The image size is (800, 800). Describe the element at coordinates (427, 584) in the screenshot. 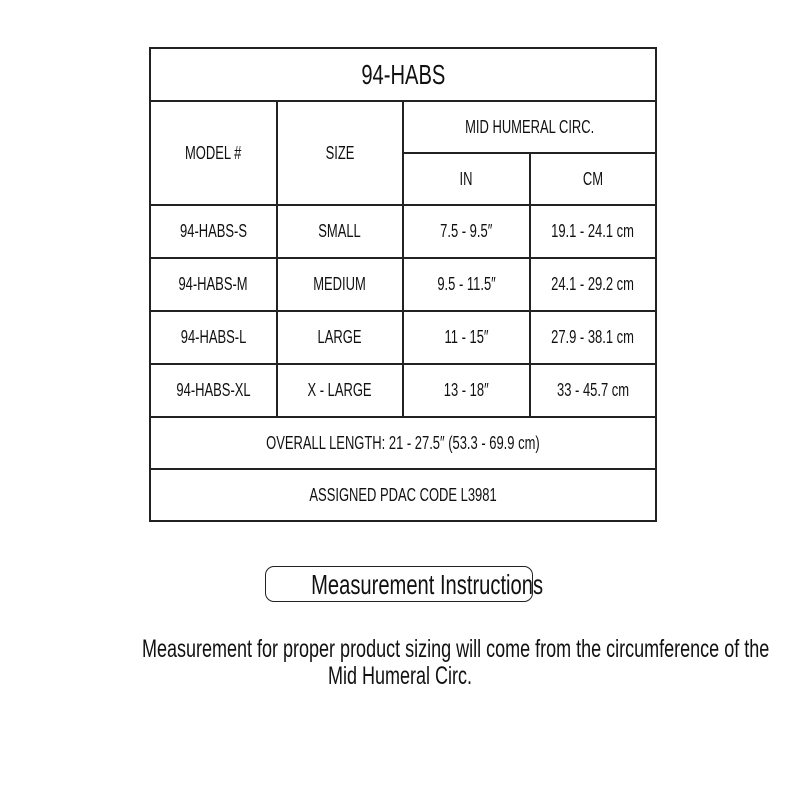

I see `measurement-instructions-text: Measurement Instructions` at that location.